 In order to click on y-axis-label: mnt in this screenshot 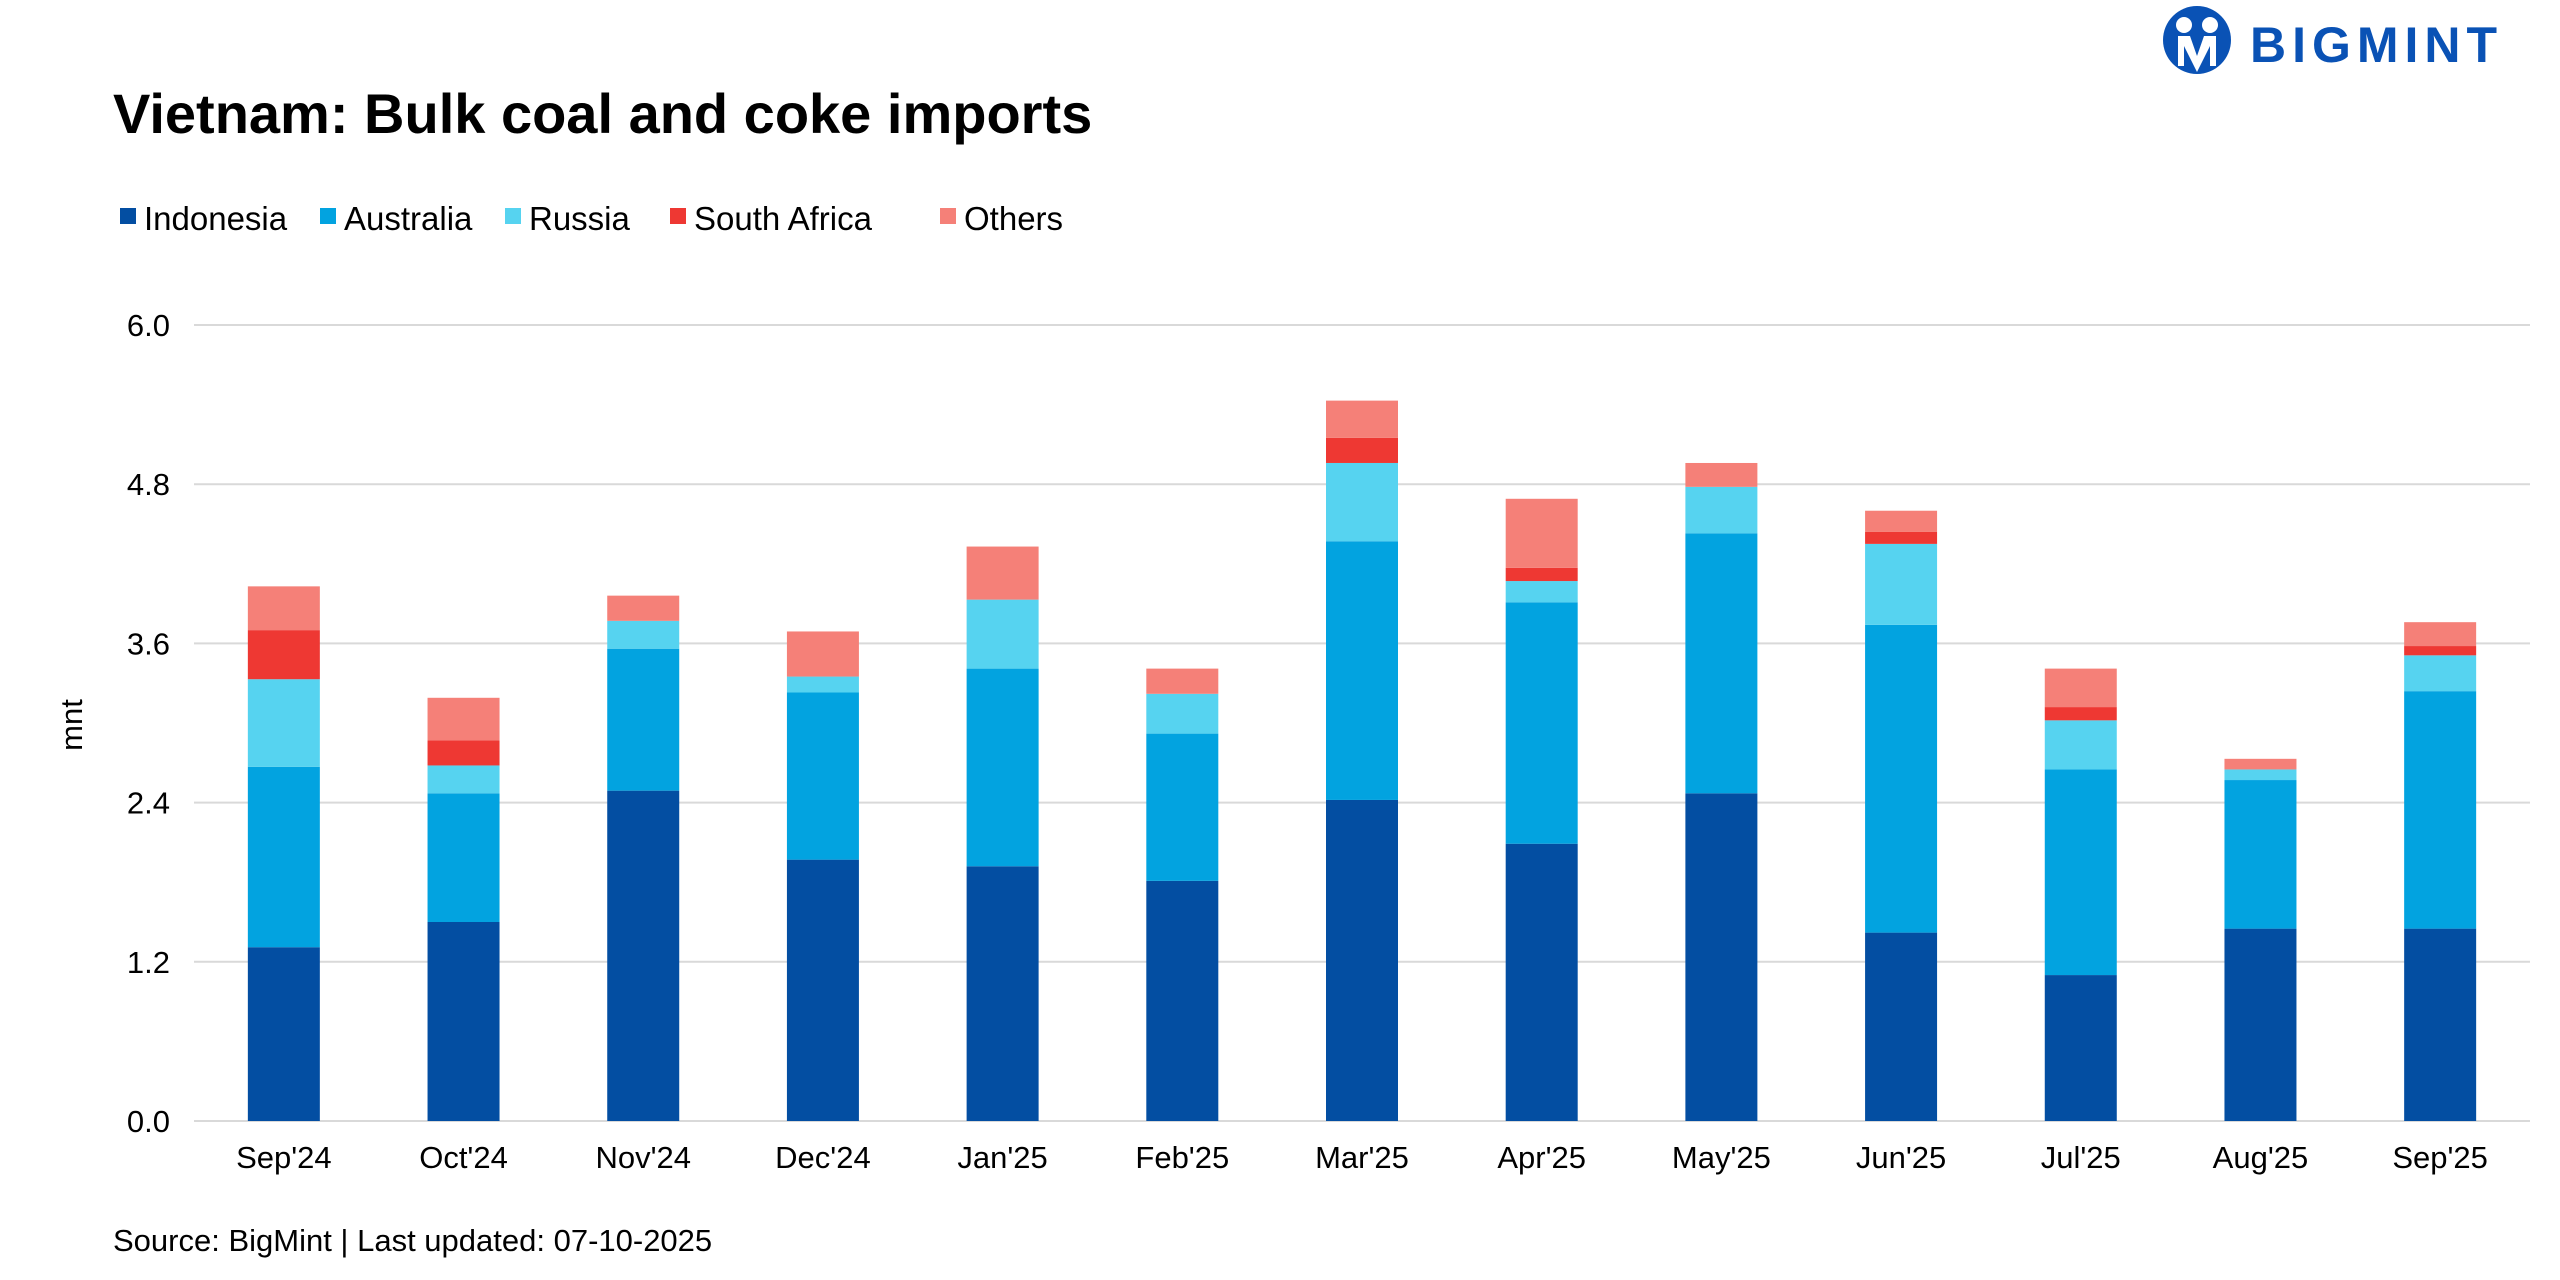, I will do `click(71, 725)`.